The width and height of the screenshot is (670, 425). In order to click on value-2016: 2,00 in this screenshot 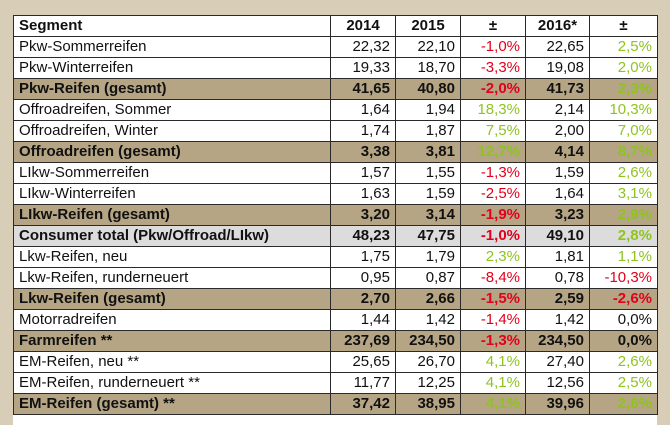, I will do `click(557, 131)`.